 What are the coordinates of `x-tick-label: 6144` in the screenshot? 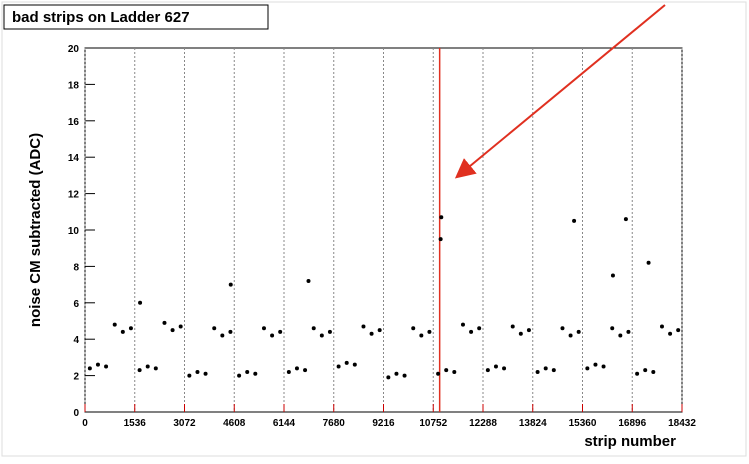 It's located at (284, 423).